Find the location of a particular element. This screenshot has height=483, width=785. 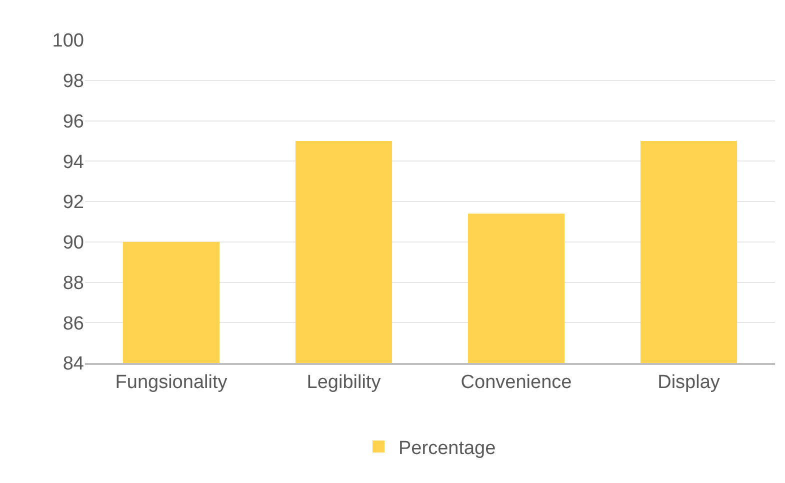

x-tick-label: Legibility is located at coordinates (344, 382).